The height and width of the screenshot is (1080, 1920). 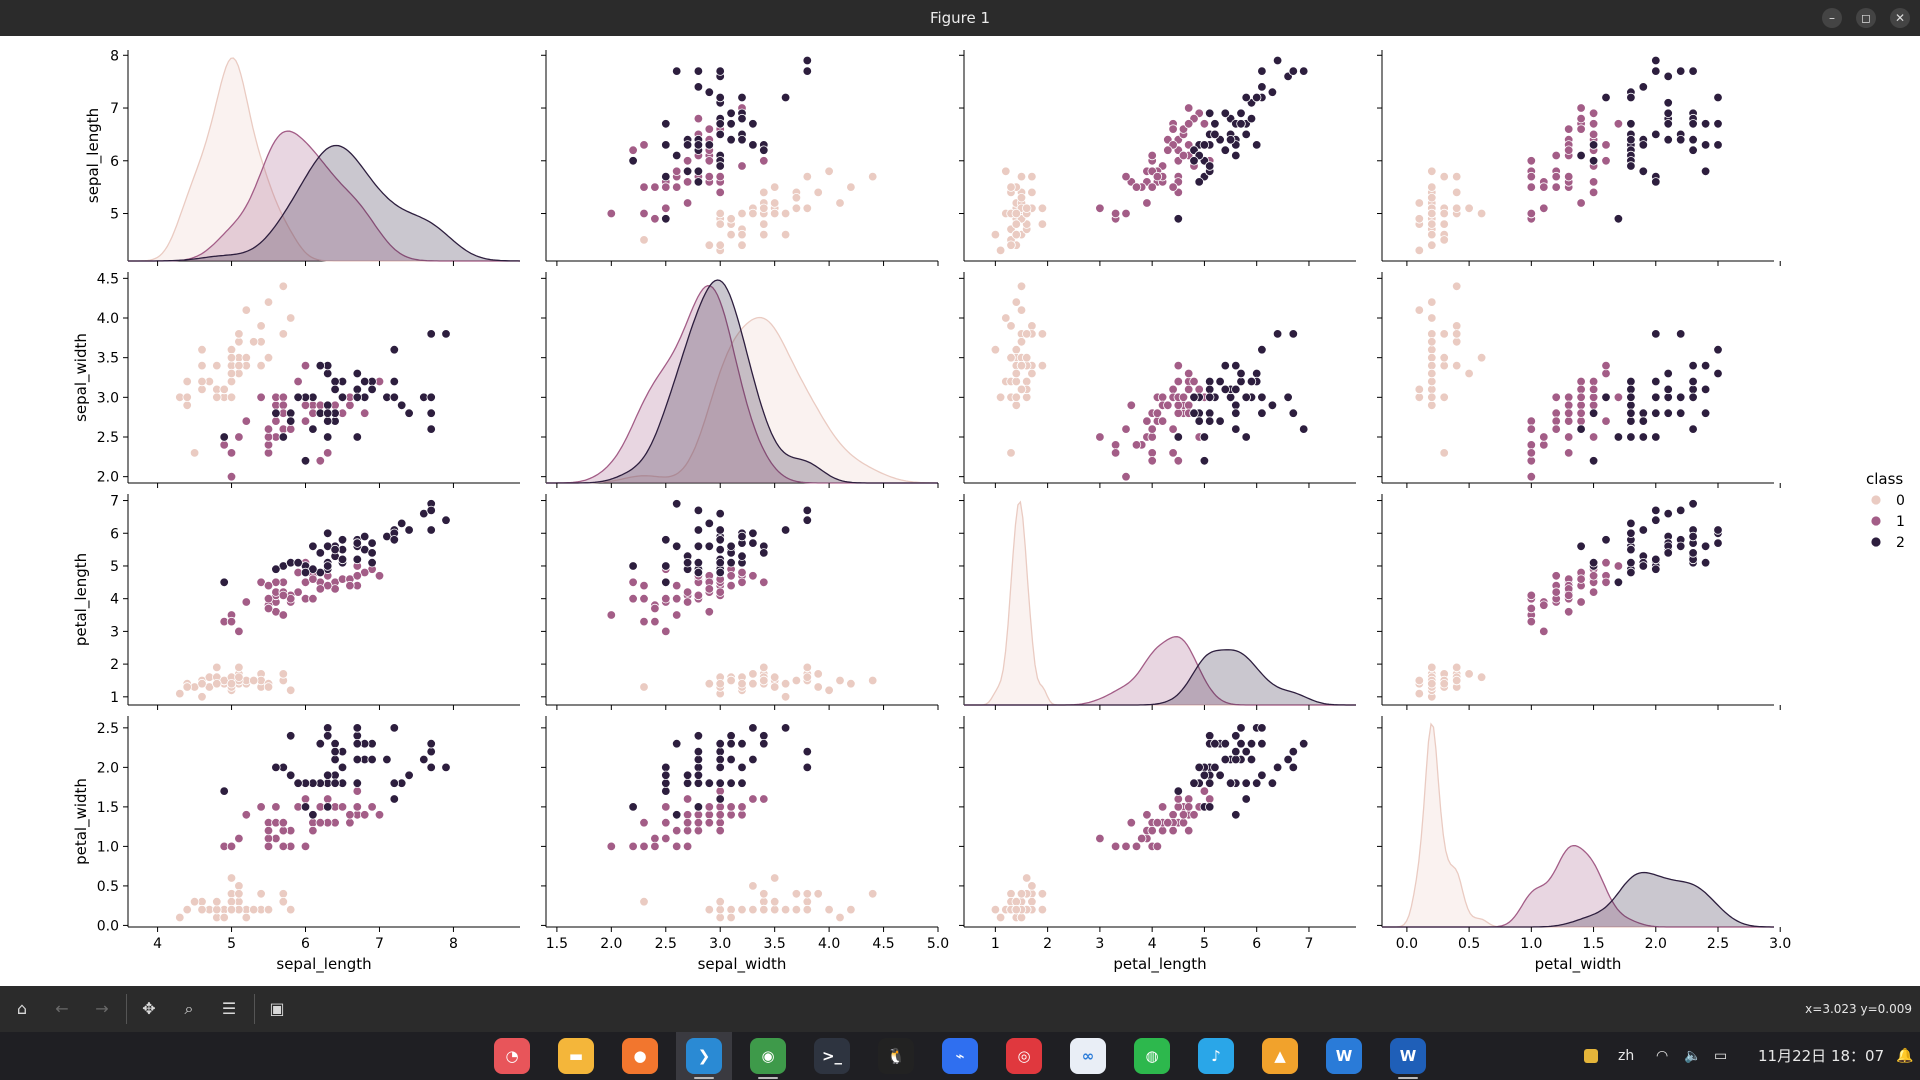 What do you see at coordinates (1216, 1056) in the screenshot?
I see `music-app-icon: ♪` at bounding box center [1216, 1056].